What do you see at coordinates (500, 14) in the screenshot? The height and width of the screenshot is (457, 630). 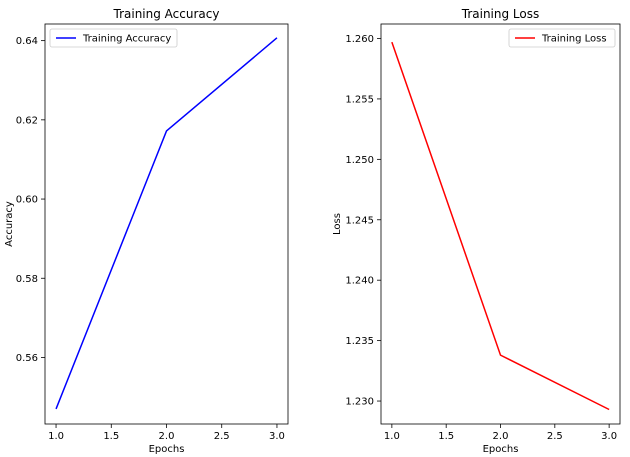 I see `chart-title: Training Loss` at bounding box center [500, 14].